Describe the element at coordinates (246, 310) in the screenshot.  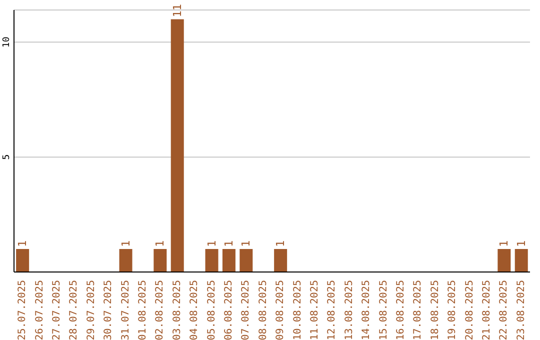
I see `x-tick-label: 07.08.2025` at that location.